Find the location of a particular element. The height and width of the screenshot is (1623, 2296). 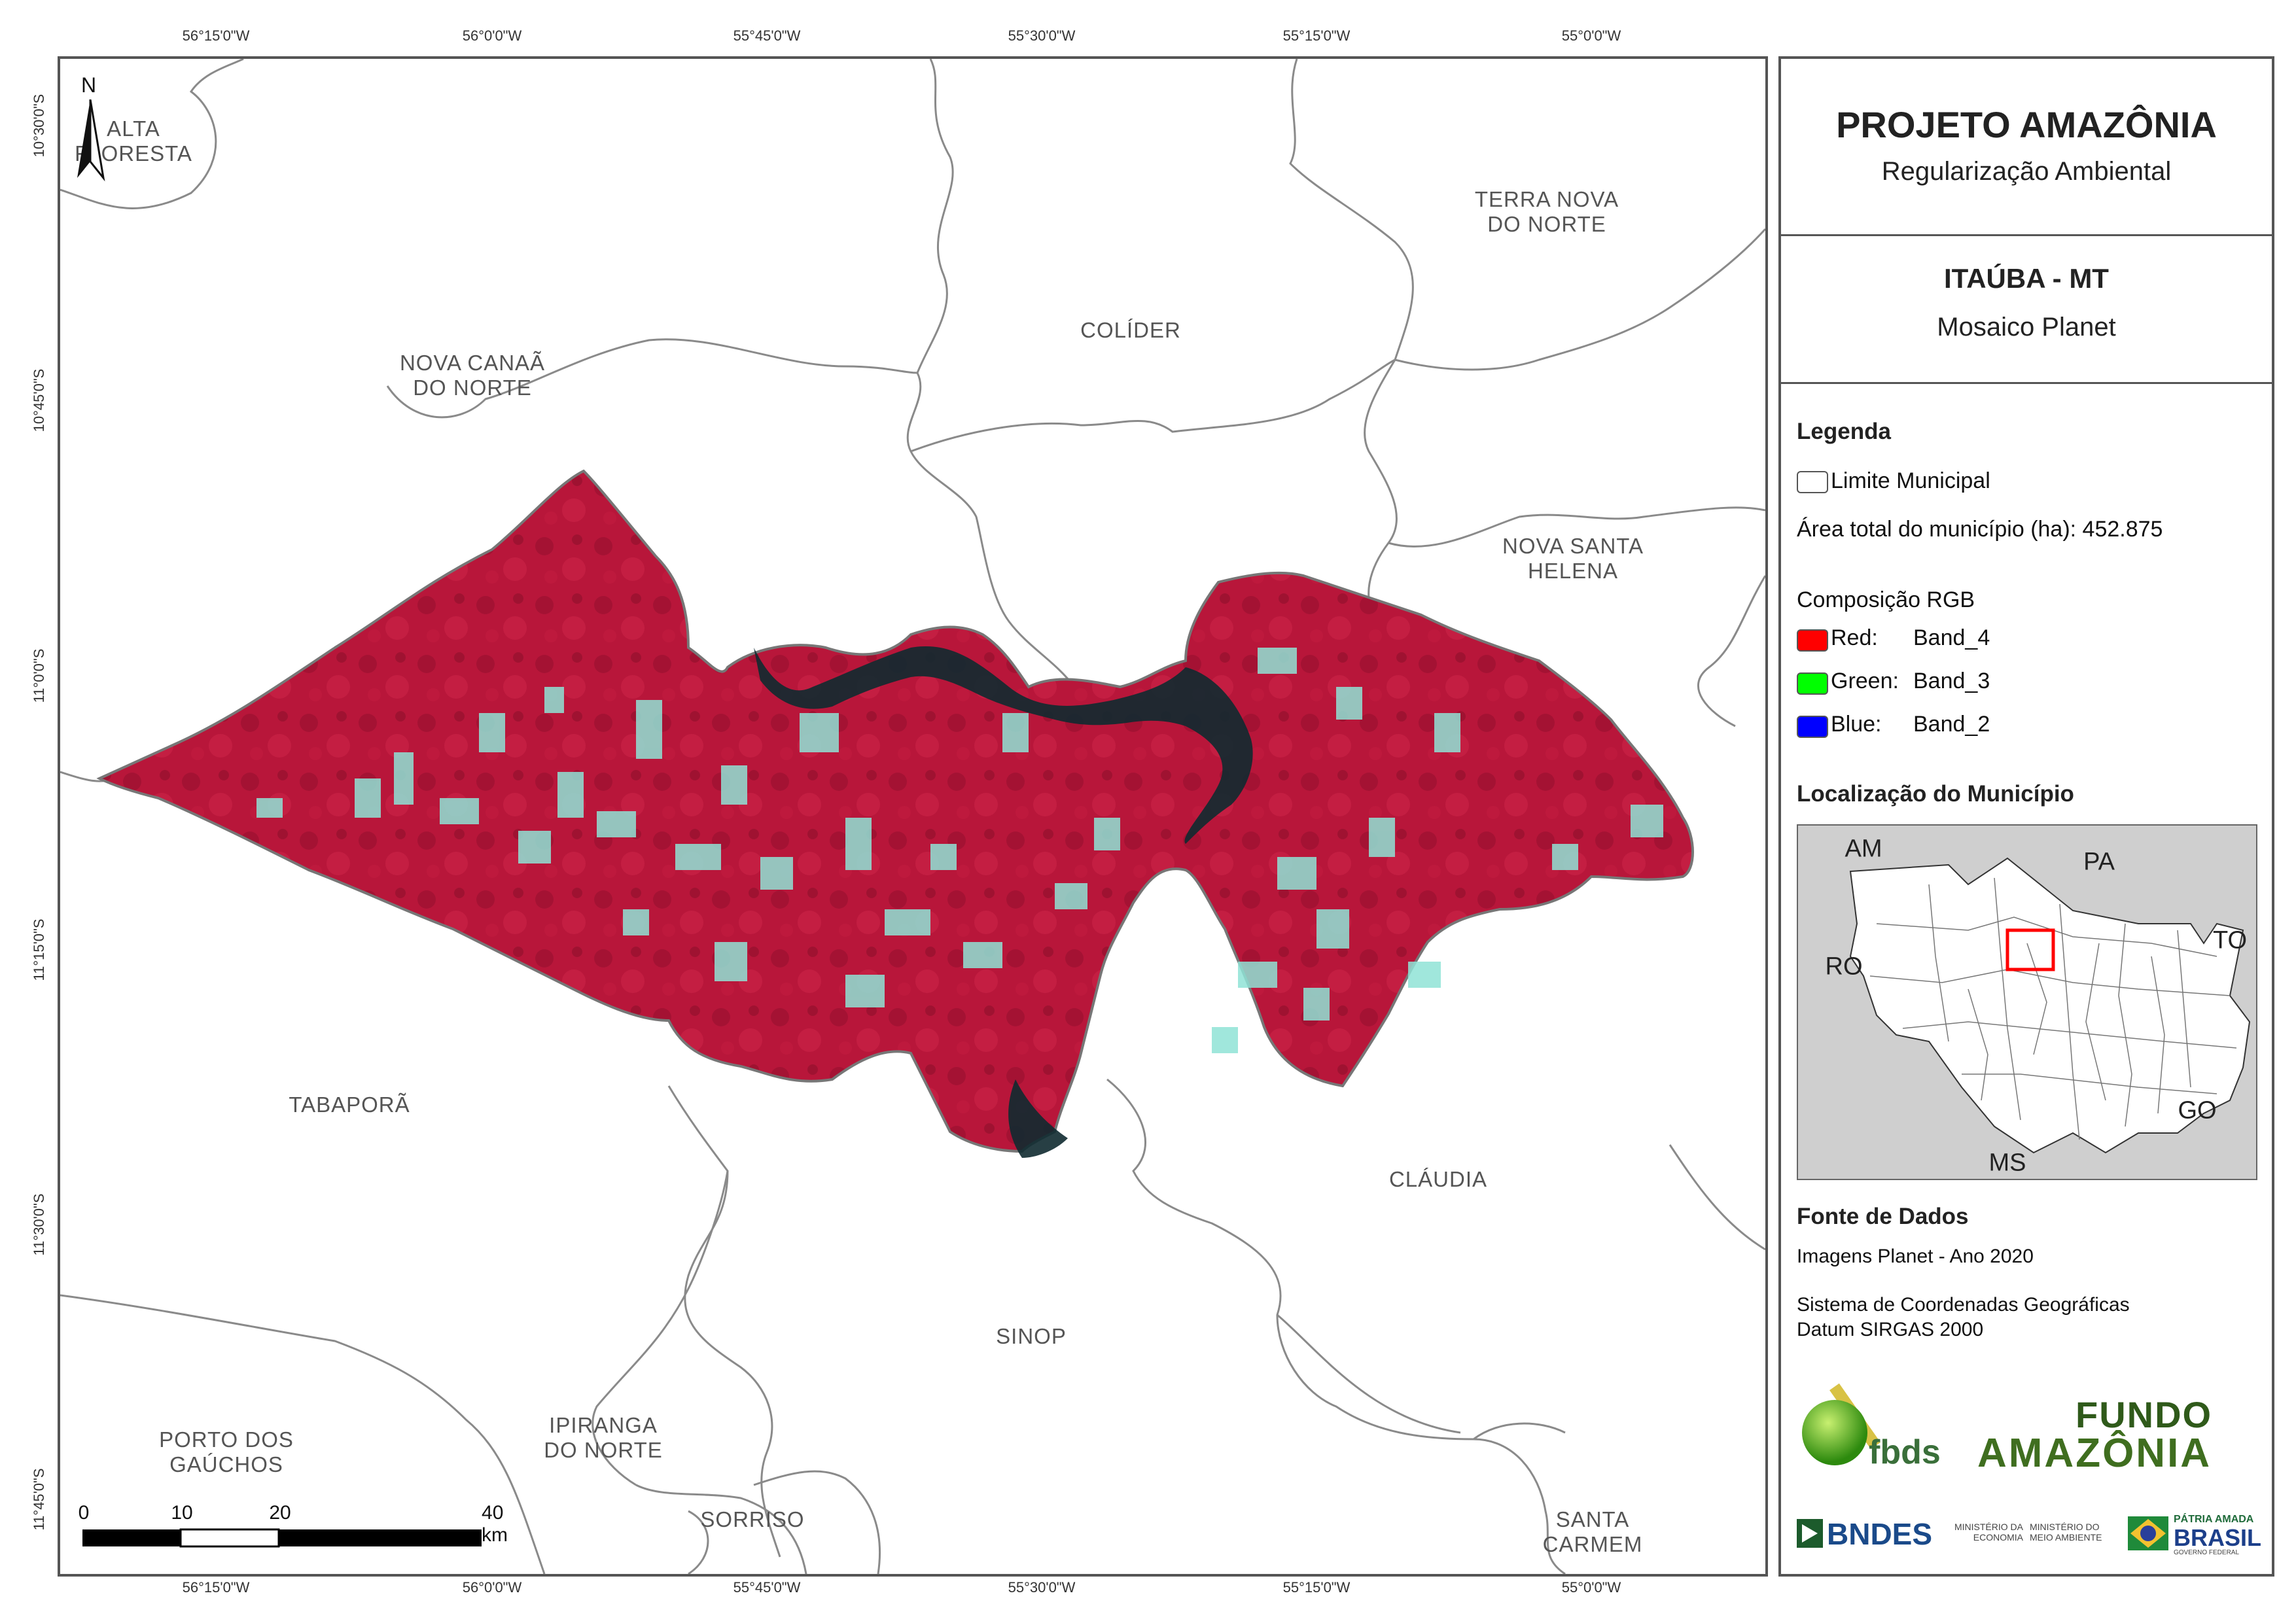

green-swatch is located at coordinates (1812, 683).